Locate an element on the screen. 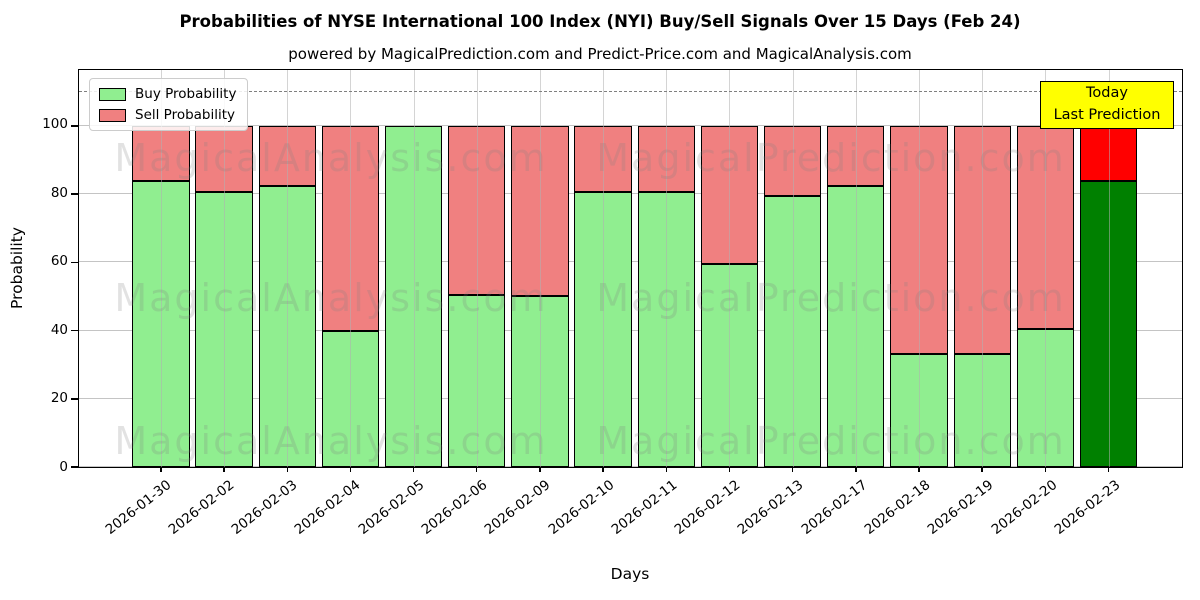 This screenshot has width=1200, height=600. y-tick-label: 60 is located at coordinates (59, 261).